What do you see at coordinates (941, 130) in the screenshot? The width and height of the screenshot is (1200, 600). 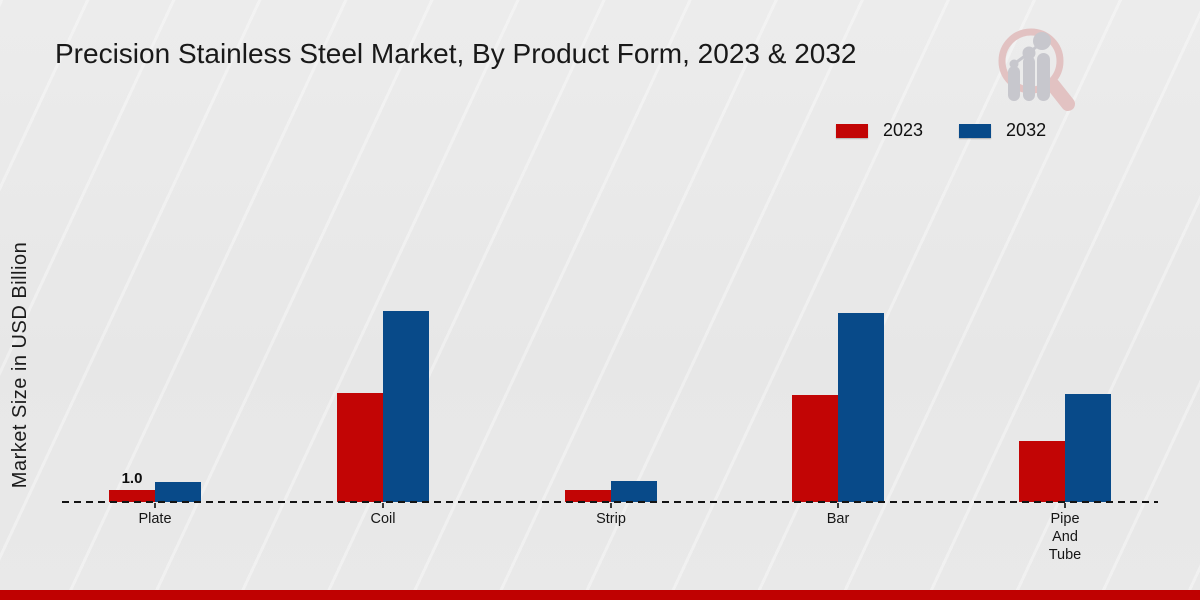 I see `legend: 2023 2032` at bounding box center [941, 130].